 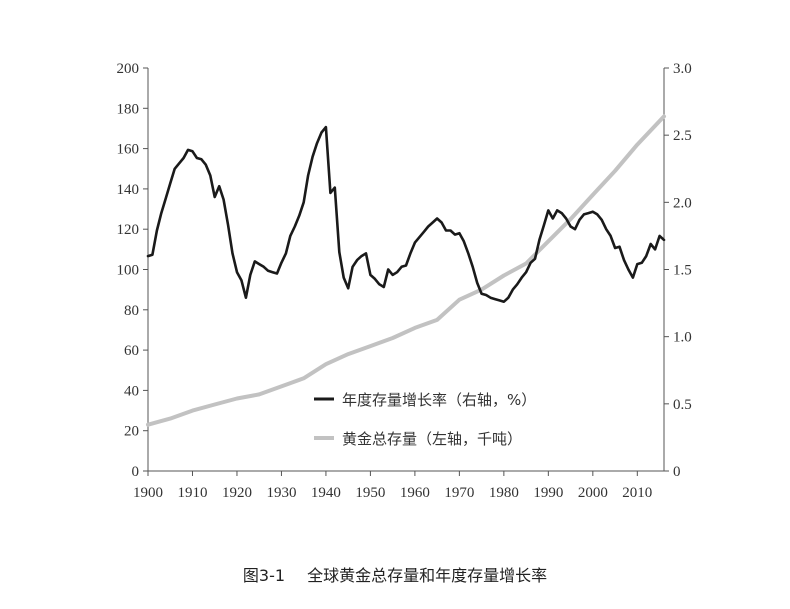 What do you see at coordinates (427, 575) in the screenshot?
I see `figure-title: 全球黄金总存量和年度存量增长率` at bounding box center [427, 575].